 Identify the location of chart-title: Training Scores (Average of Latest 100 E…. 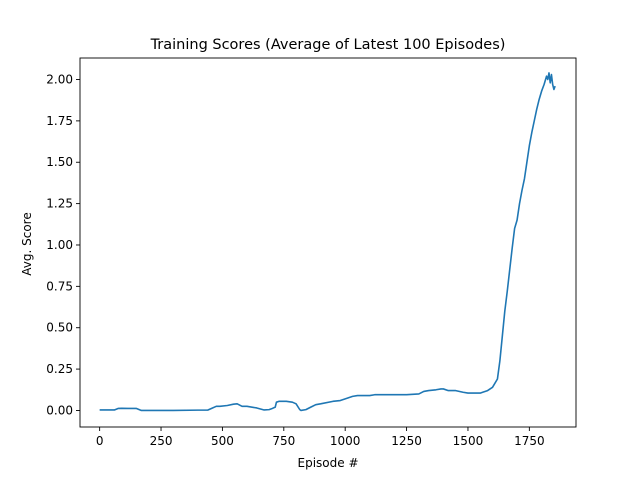
(328, 45).